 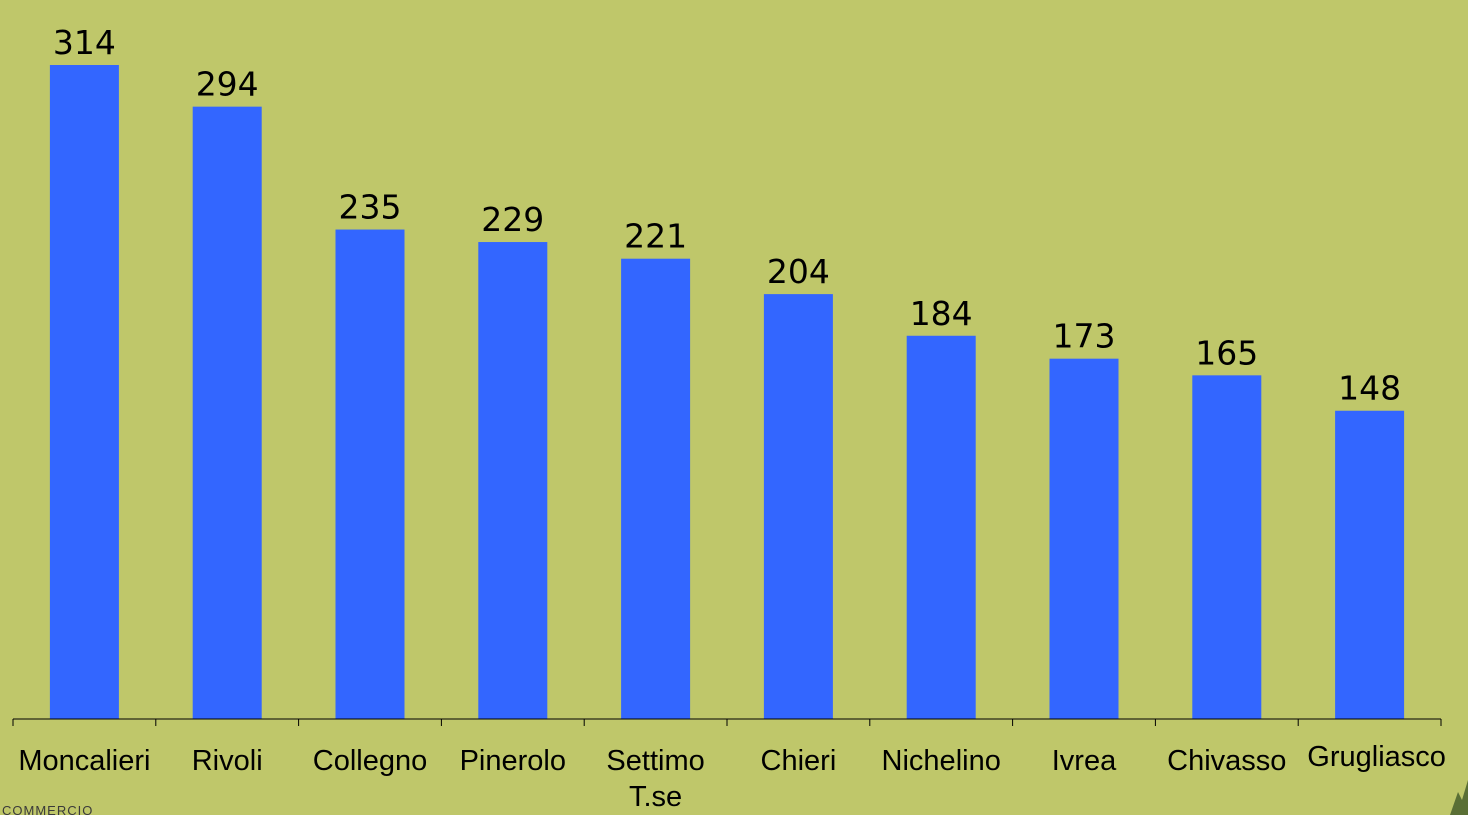 I want to click on bar-grugliasco, so click(x=1370, y=564).